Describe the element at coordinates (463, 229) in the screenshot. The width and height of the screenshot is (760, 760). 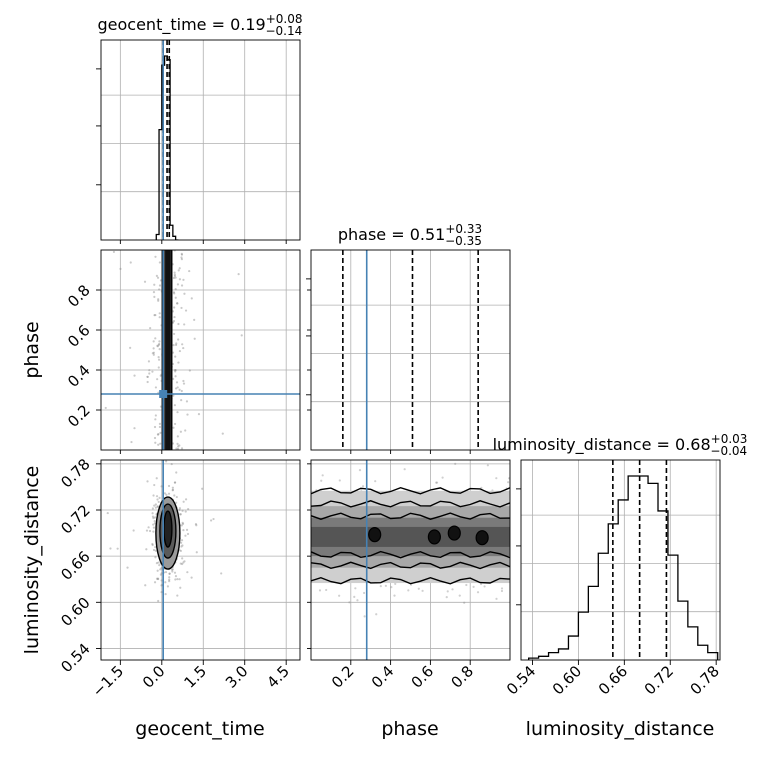
I see `title-upper-error: +0.33` at that location.